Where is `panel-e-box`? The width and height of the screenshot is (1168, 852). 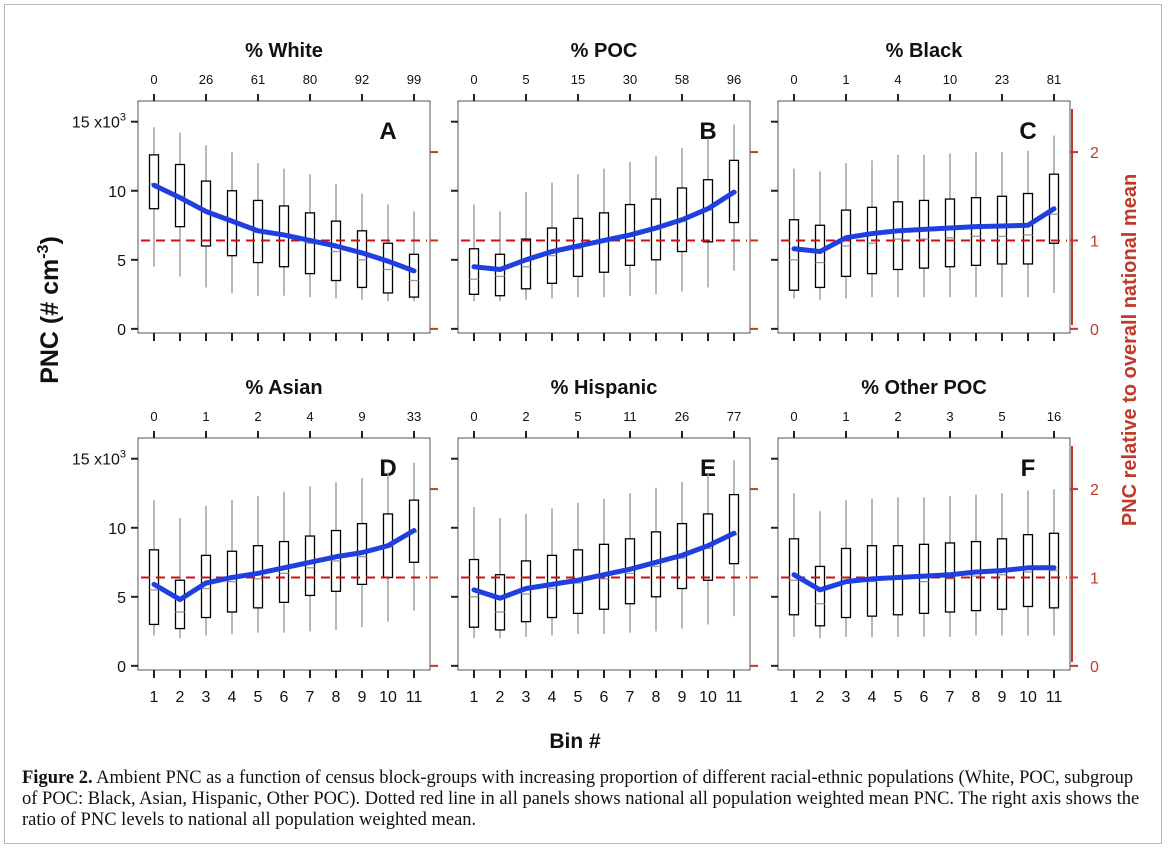 panel-e-box is located at coordinates (734, 529).